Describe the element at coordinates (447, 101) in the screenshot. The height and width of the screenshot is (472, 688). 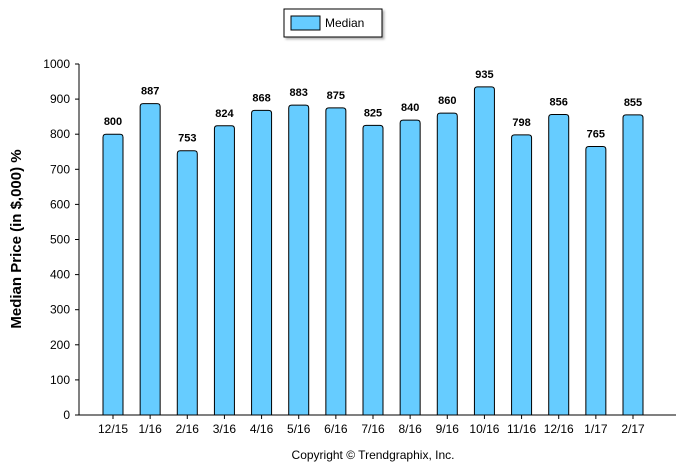
I see `bar-value-label: 860` at that location.